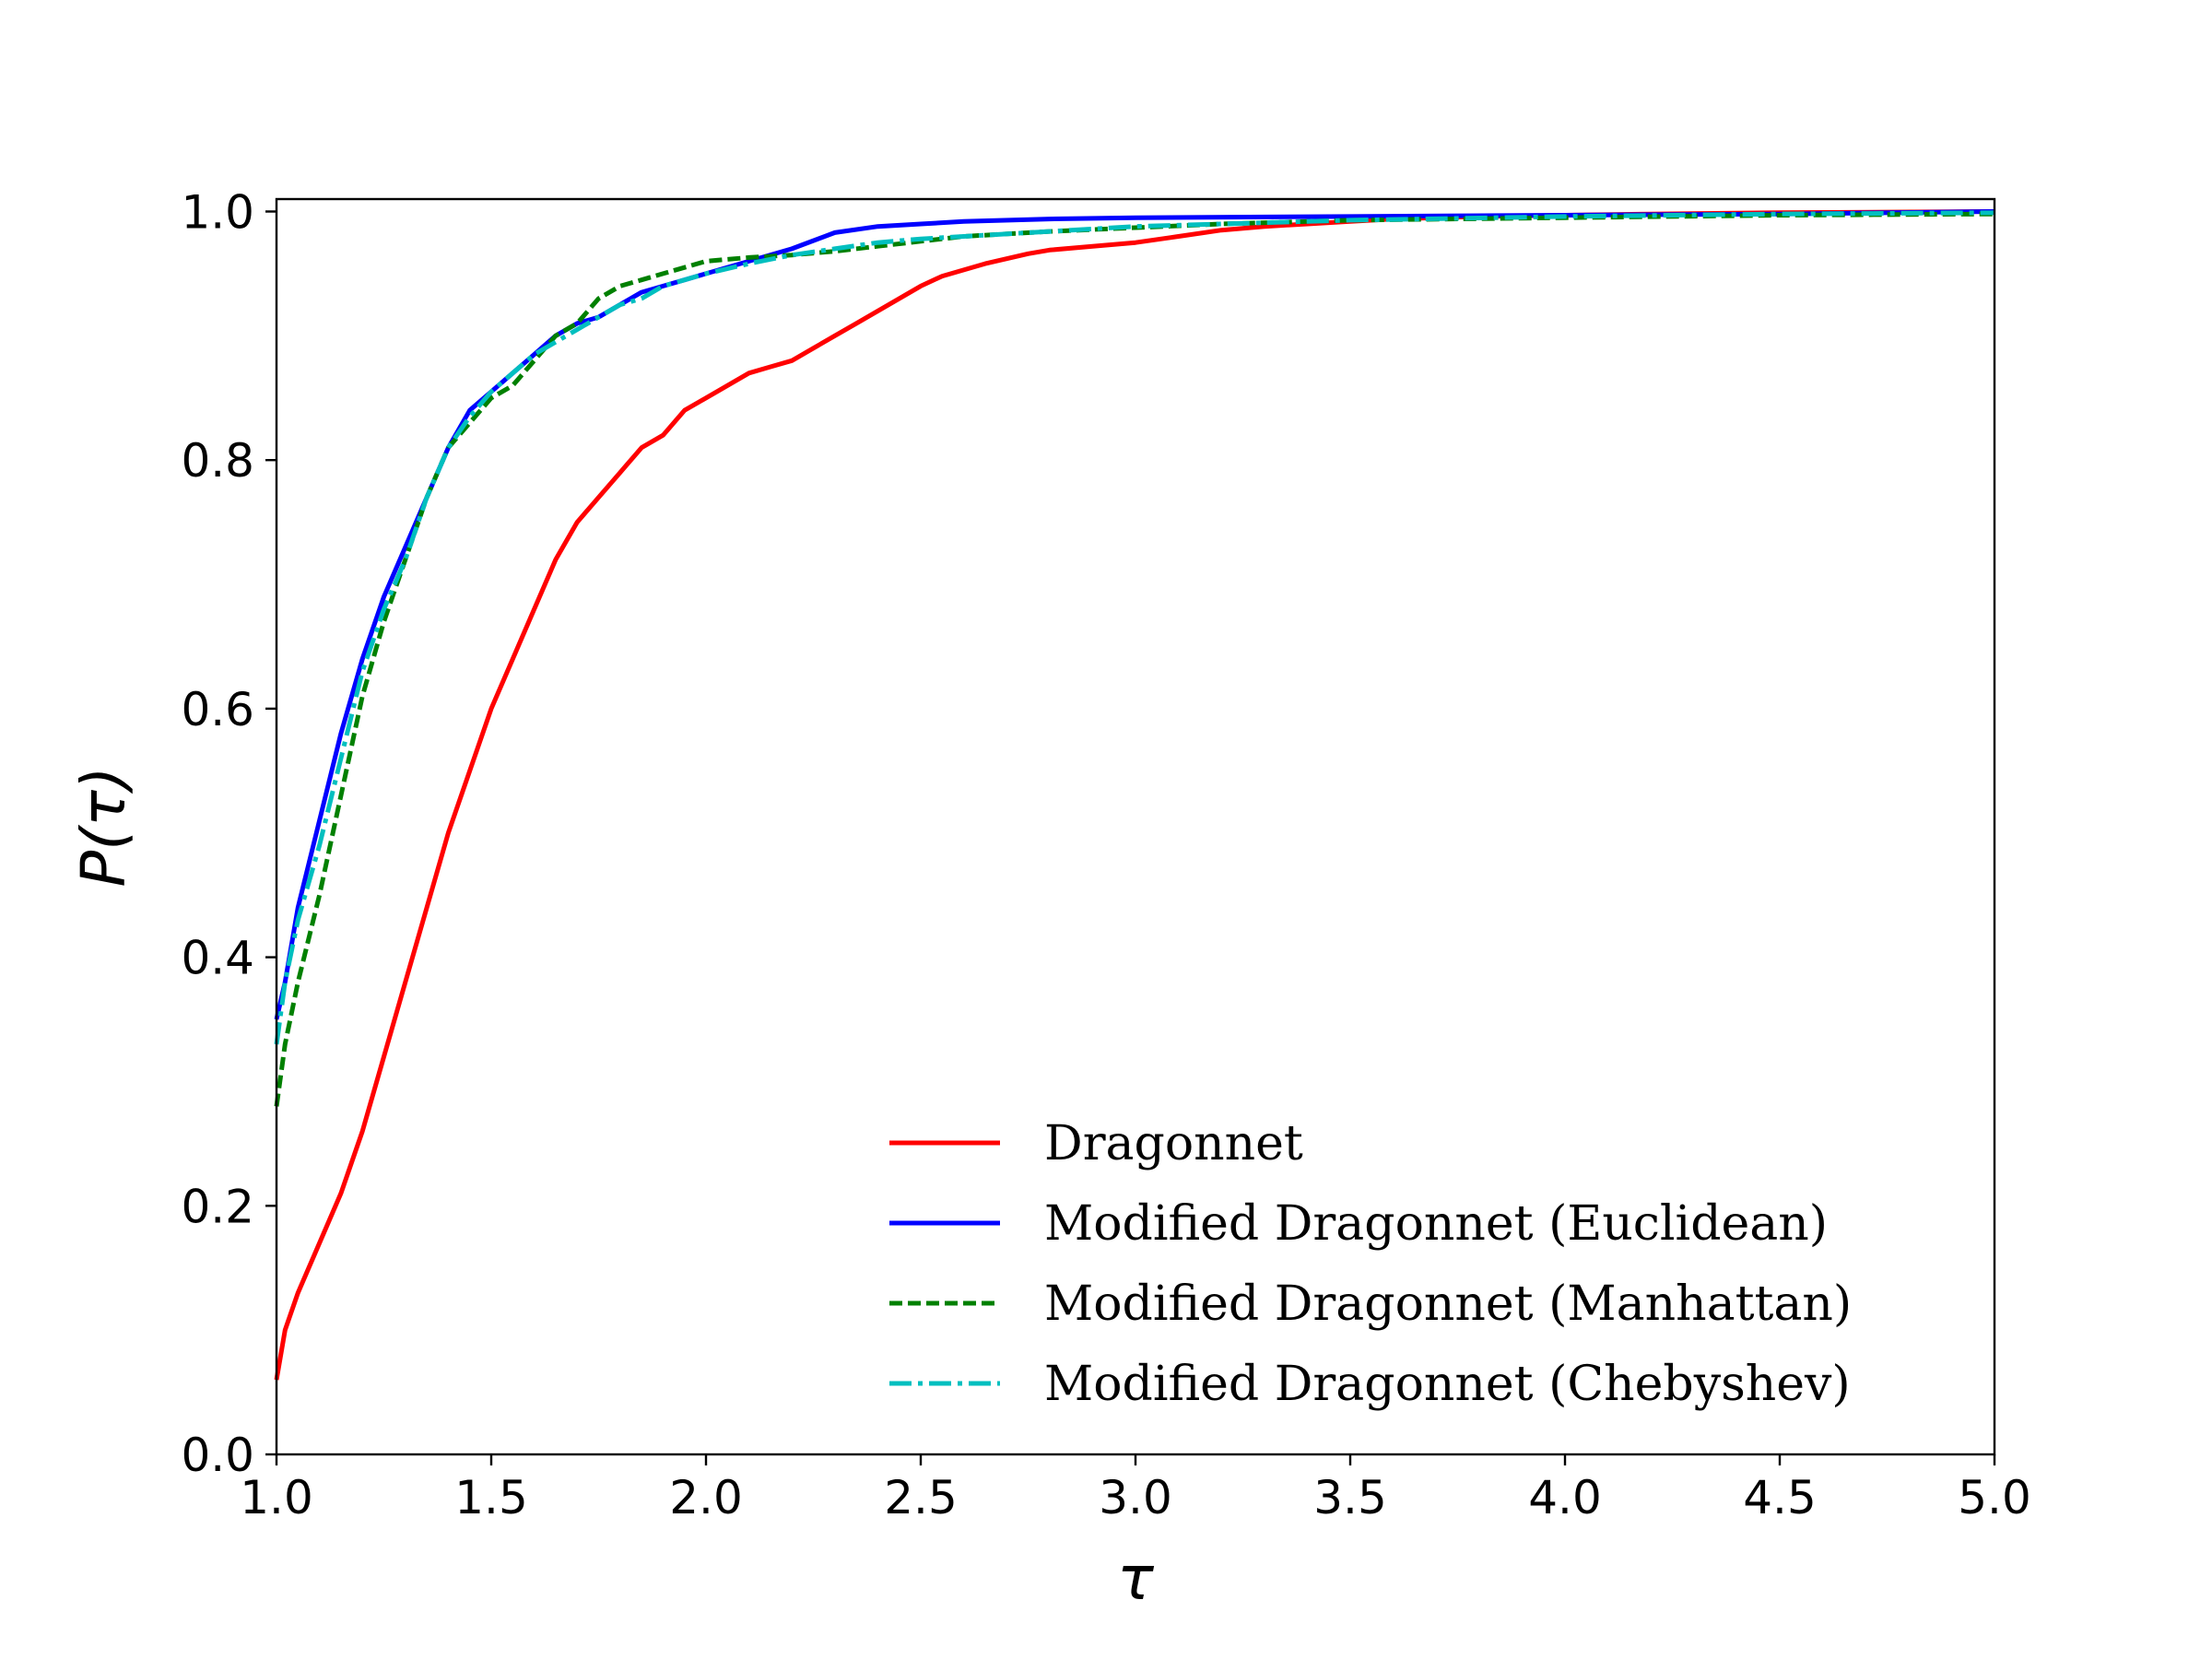 The width and height of the screenshot is (2212, 1659). Describe the element at coordinates (706, 1497) in the screenshot. I see `x-tick-label: 2.0` at that location.